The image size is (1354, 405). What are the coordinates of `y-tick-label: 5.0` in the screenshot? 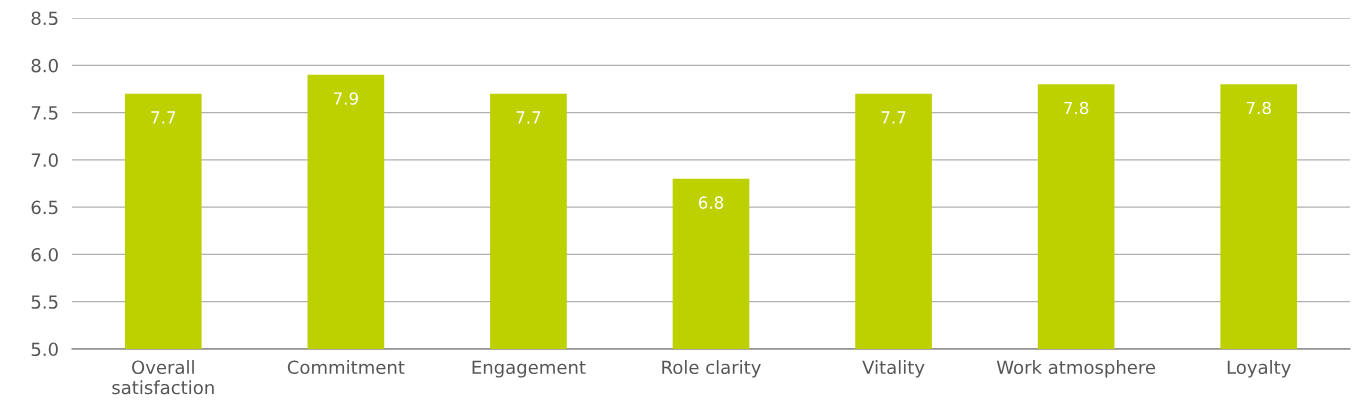 It's located at (44, 349).